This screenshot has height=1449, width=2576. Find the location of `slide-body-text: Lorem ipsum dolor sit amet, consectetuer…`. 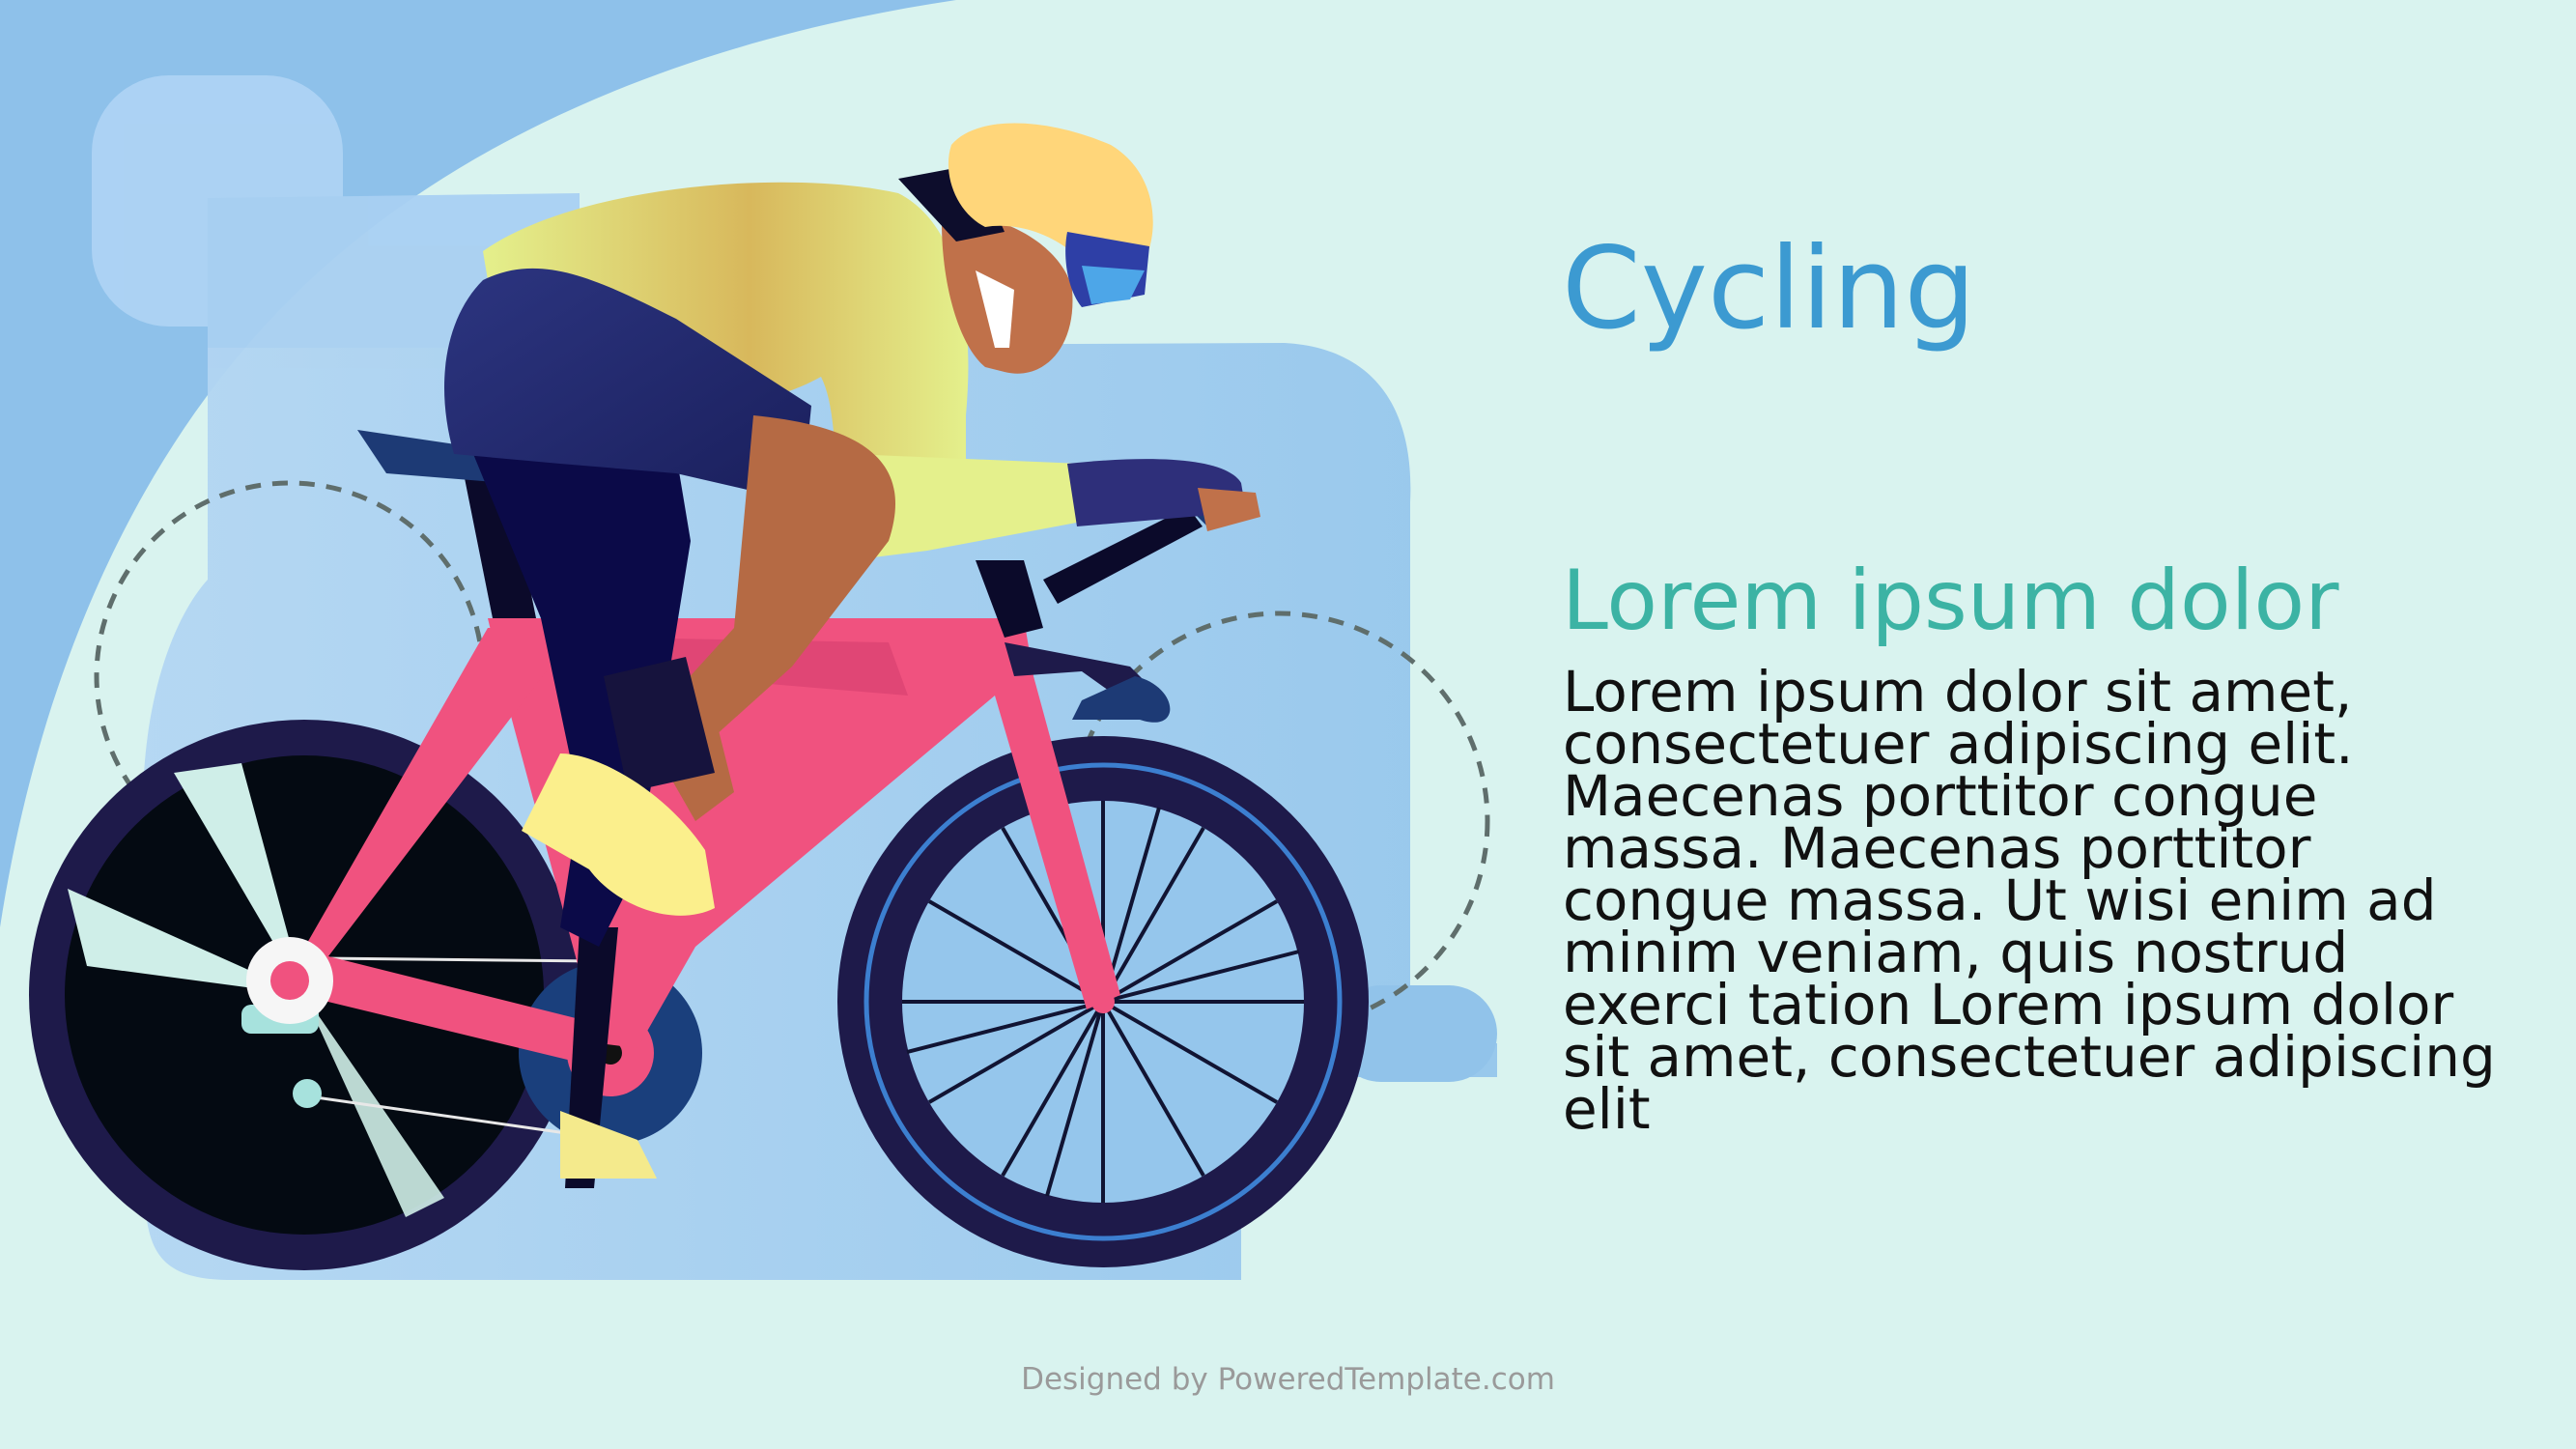

slide-body-text: Lorem ipsum dolor sit amet, consectetuer… is located at coordinates (2029, 900).